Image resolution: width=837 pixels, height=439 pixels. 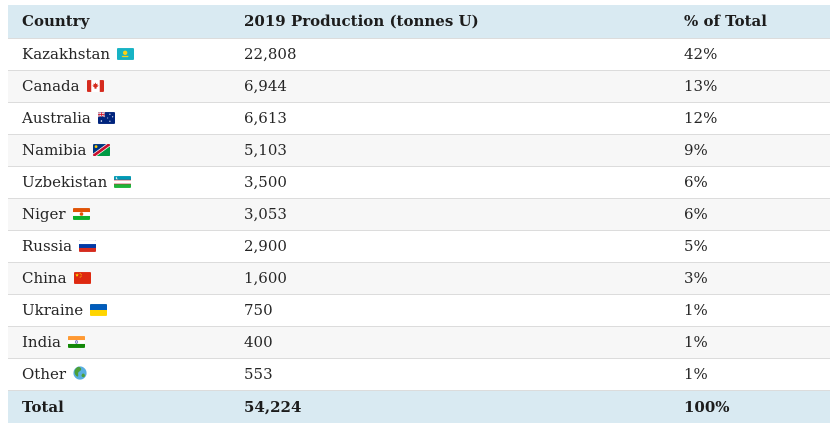 I want to click on table-row: Other 553 1%, so click(x=419, y=374).